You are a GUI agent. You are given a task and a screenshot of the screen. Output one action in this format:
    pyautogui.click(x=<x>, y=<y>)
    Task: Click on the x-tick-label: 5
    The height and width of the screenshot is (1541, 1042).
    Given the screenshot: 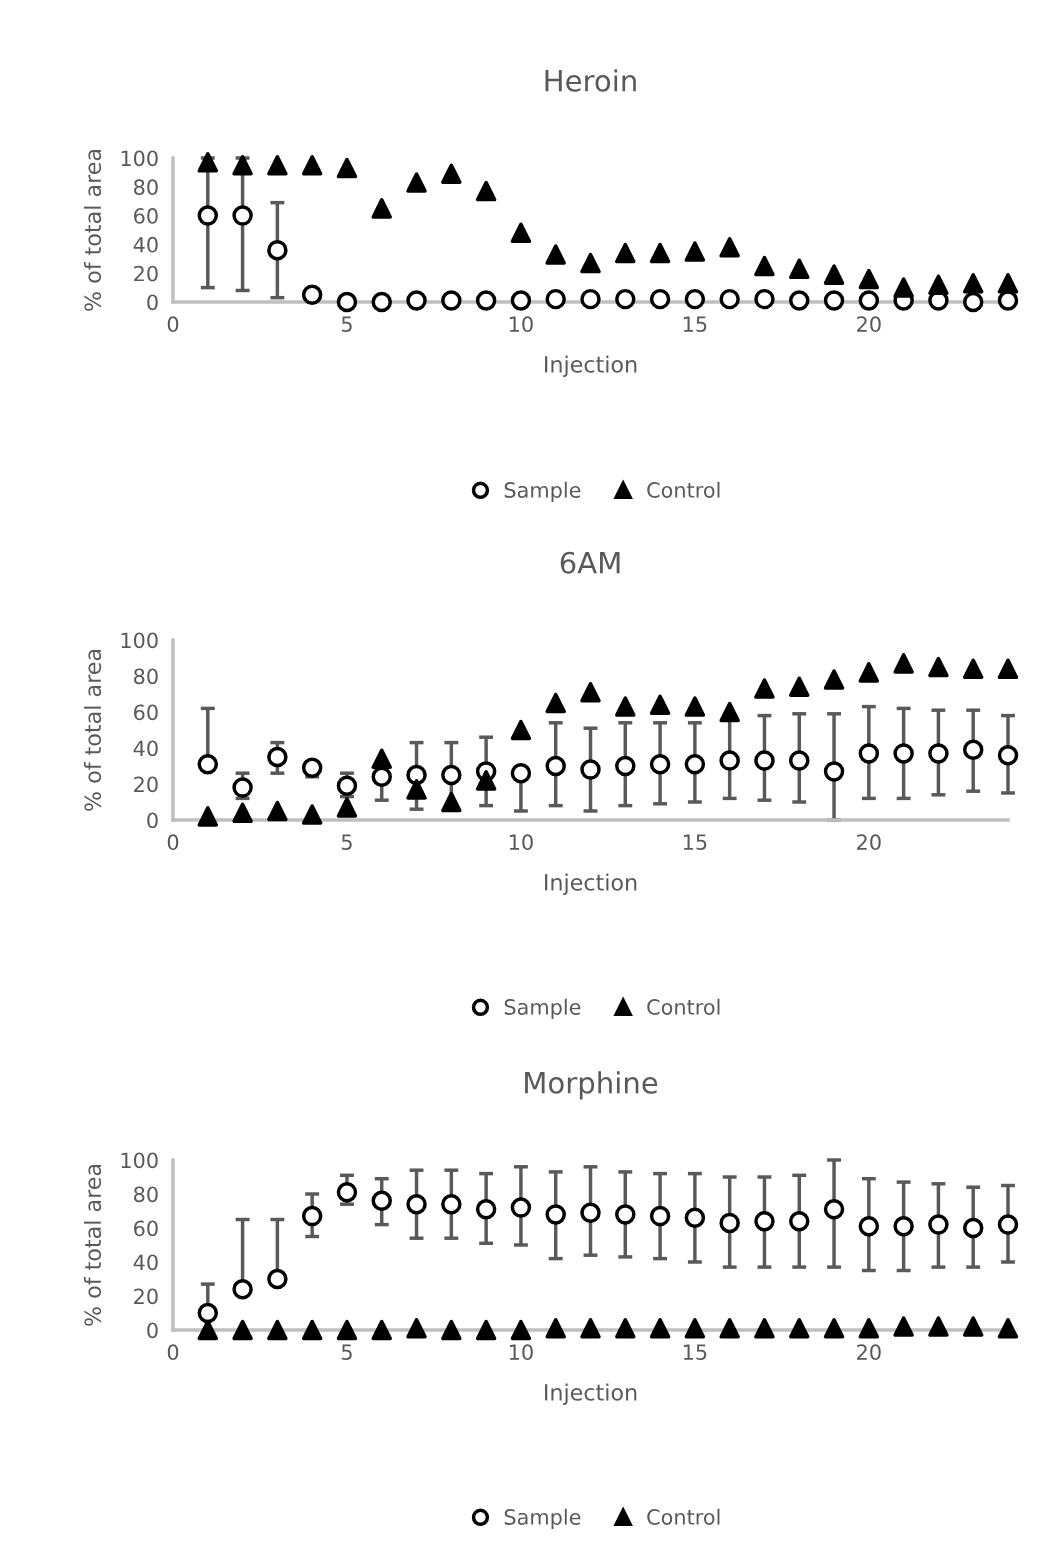 What is the action you would take?
    pyautogui.click(x=346, y=842)
    